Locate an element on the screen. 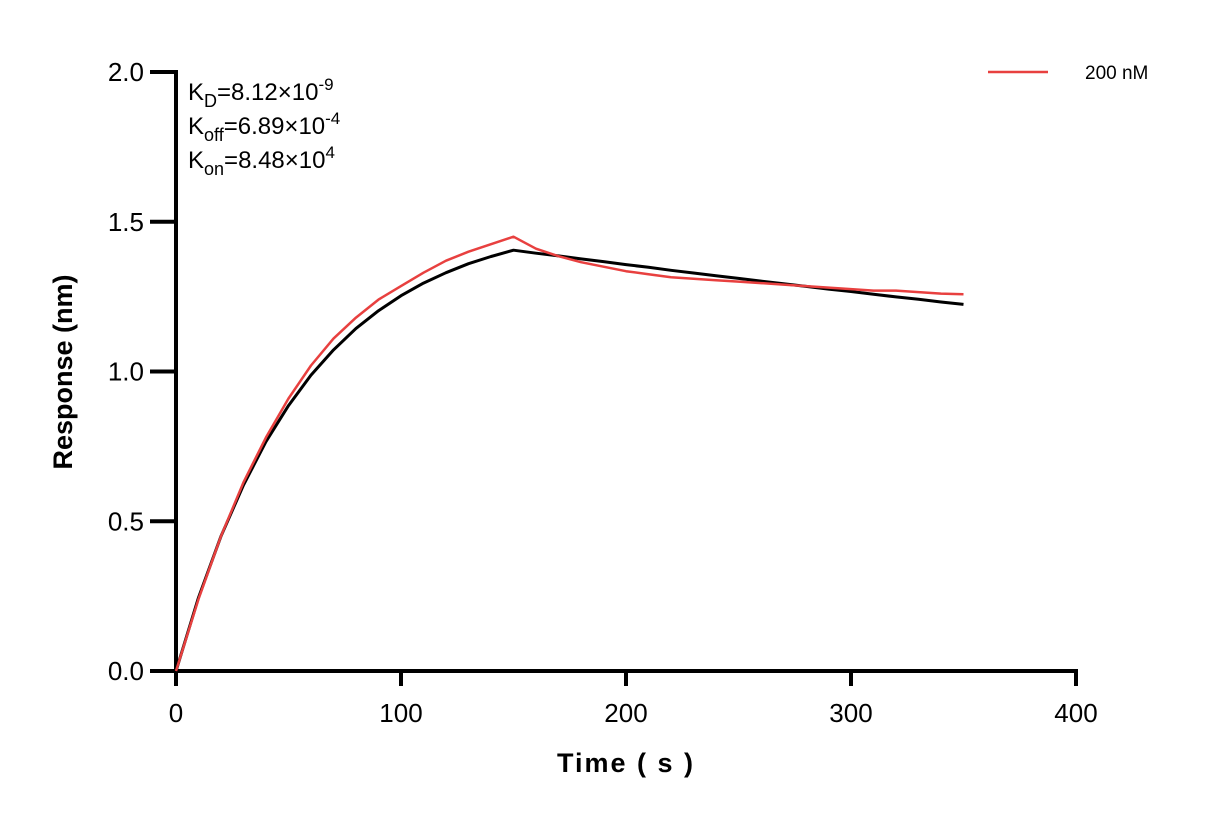 The image size is (1212, 830). y-tick-label: 0.5 is located at coordinates (126, 521).